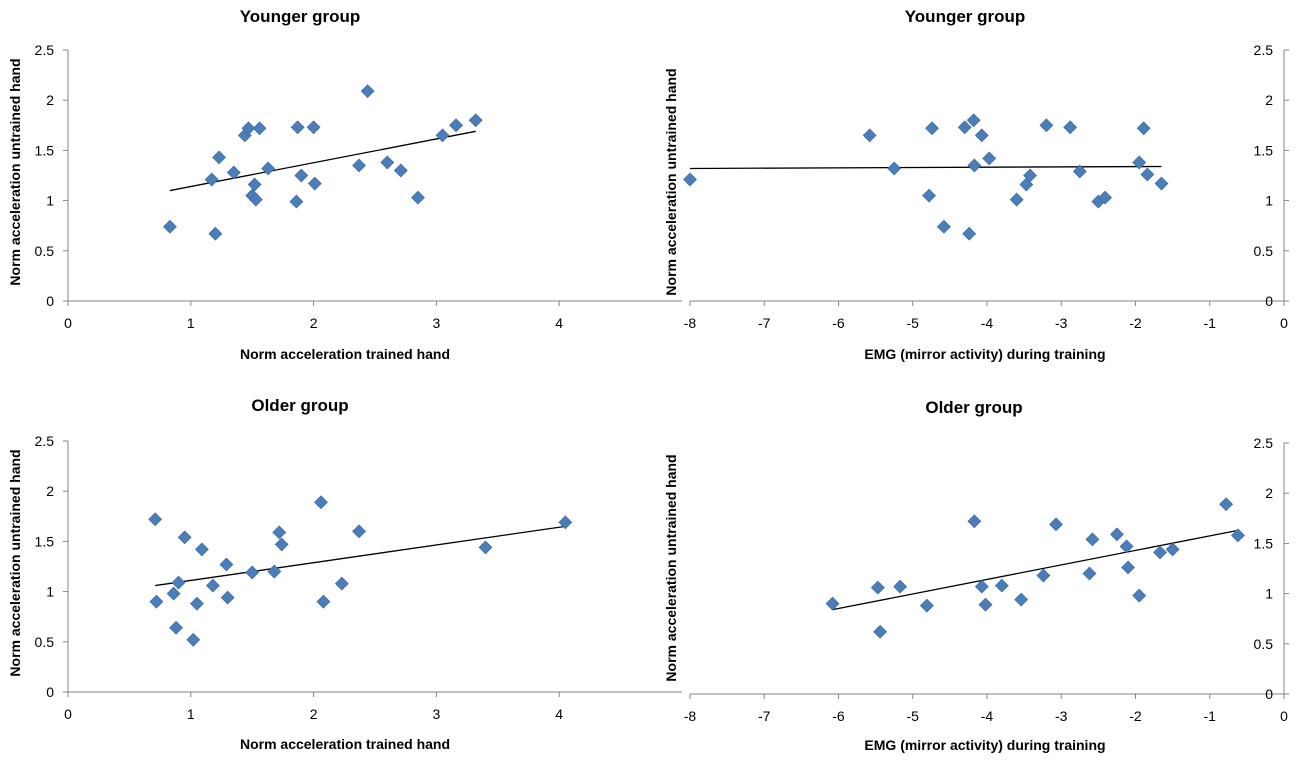 The image size is (1300, 761). I want to click on x-tick-label: 1, so click(191, 323).